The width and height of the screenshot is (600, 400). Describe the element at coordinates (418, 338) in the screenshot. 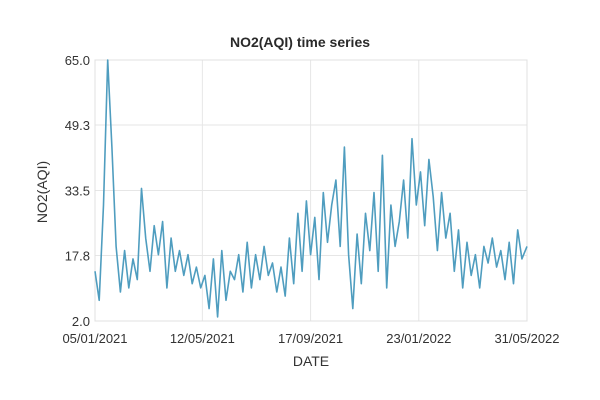

I see `x-tick-label: 23/01/2022` at that location.